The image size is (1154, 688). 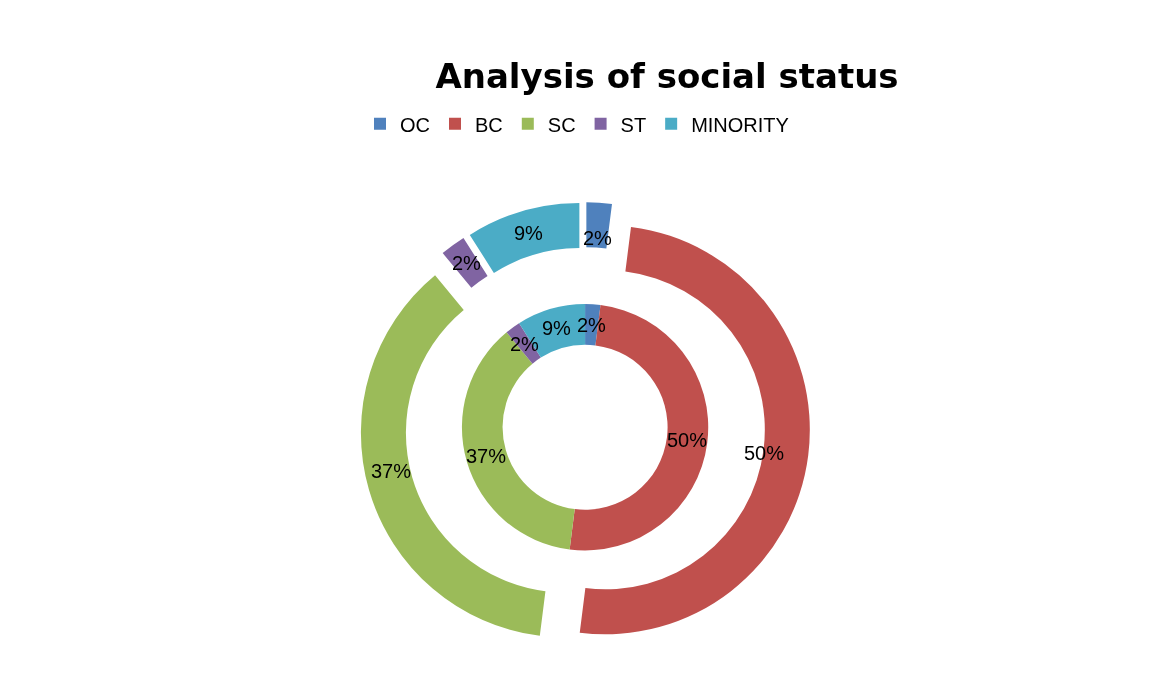 I want to click on chart-title: Analysis of social status, so click(x=667, y=75).